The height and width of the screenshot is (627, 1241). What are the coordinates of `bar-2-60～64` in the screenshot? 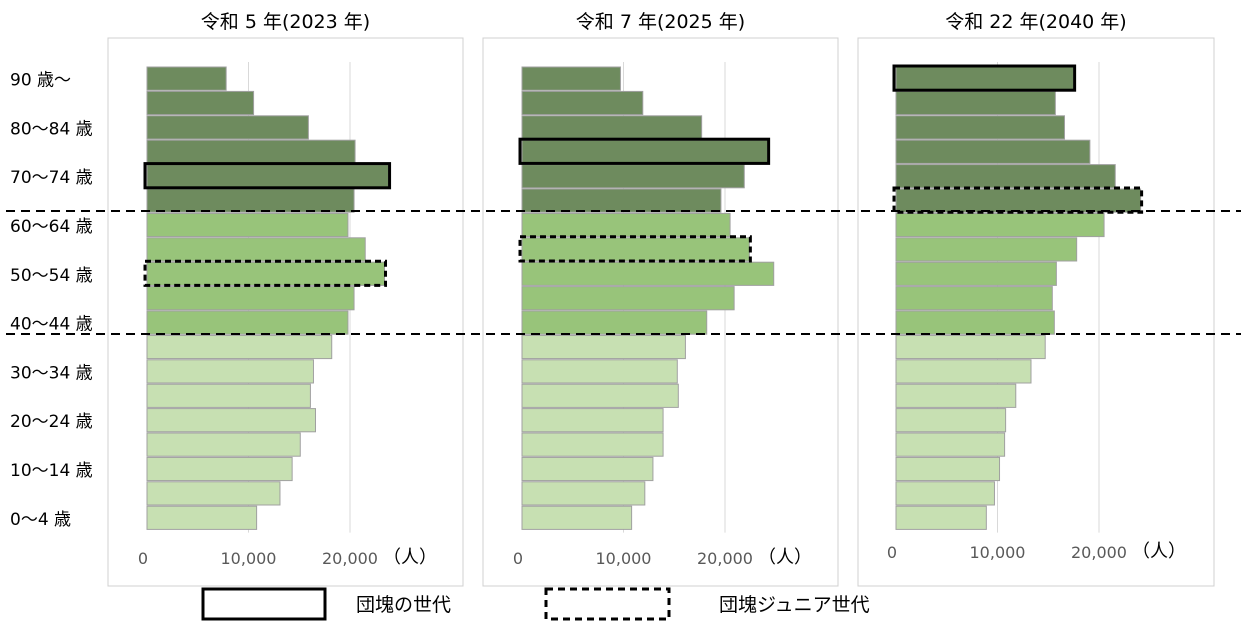 It's located at (626, 225).